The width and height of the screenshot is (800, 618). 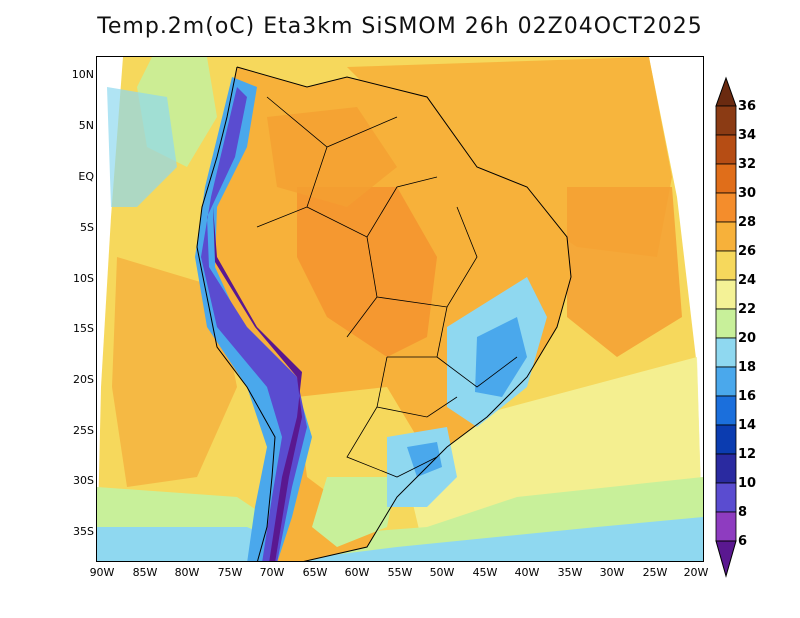 I want to click on lat-tick-25s: 25S, so click(x=83, y=430).